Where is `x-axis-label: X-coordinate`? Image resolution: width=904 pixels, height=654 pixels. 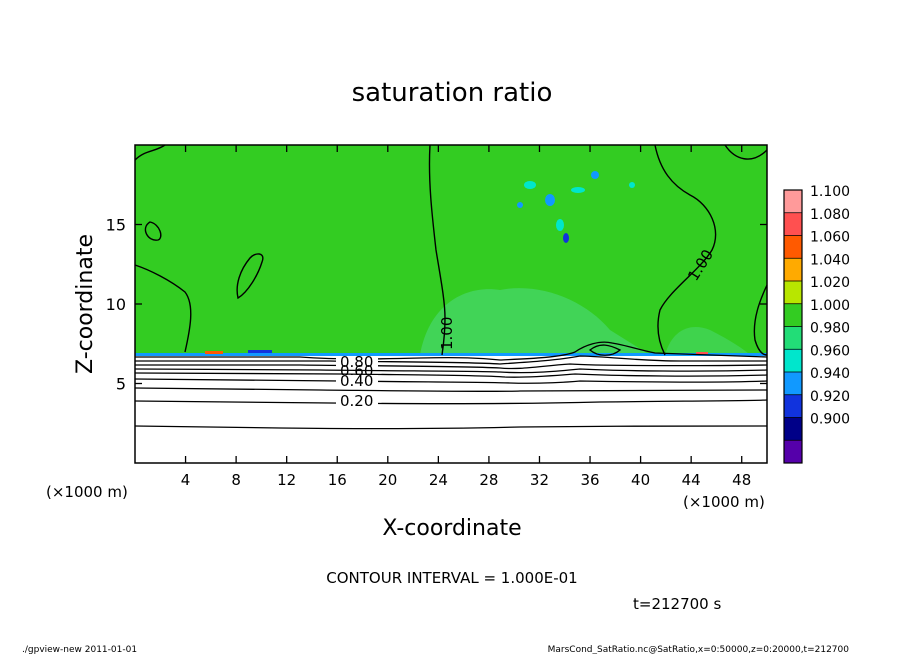 x-axis-label: X-coordinate is located at coordinates (451, 528).